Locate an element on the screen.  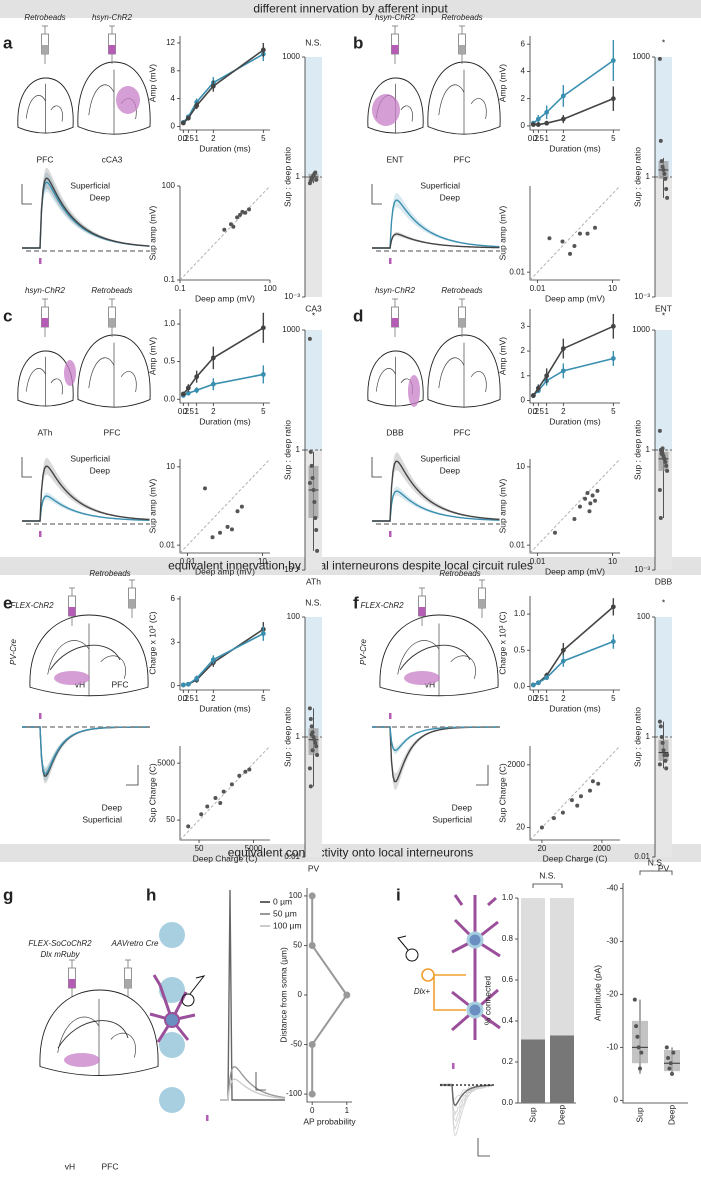
injection-label: hsyn-ChR2 is located at coordinates (45, 290).